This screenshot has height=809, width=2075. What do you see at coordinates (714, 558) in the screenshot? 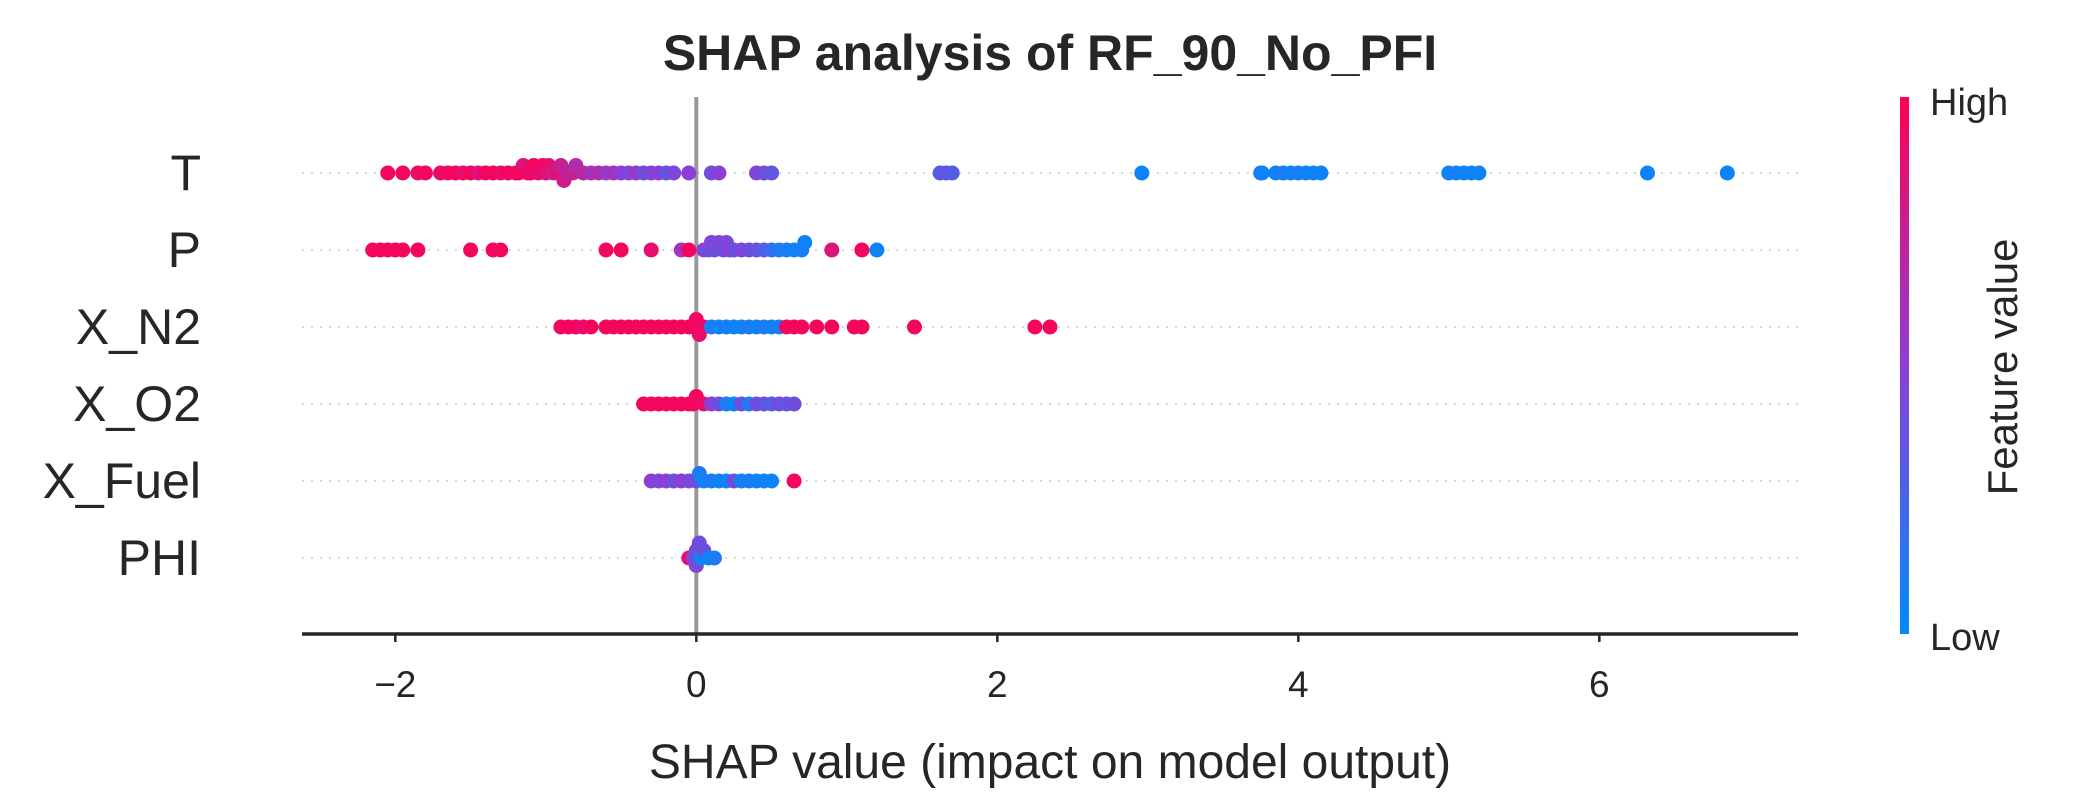
I see `shap-point-PHI` at bounding box center [714, 558].